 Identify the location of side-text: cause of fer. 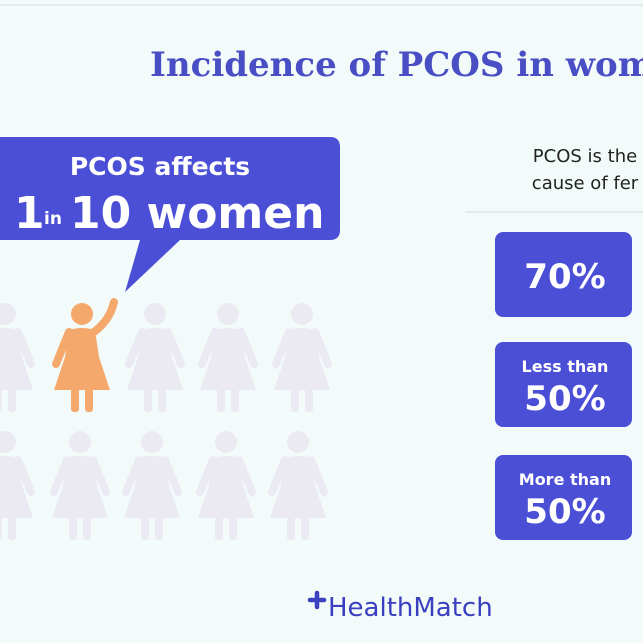
(585, 183).